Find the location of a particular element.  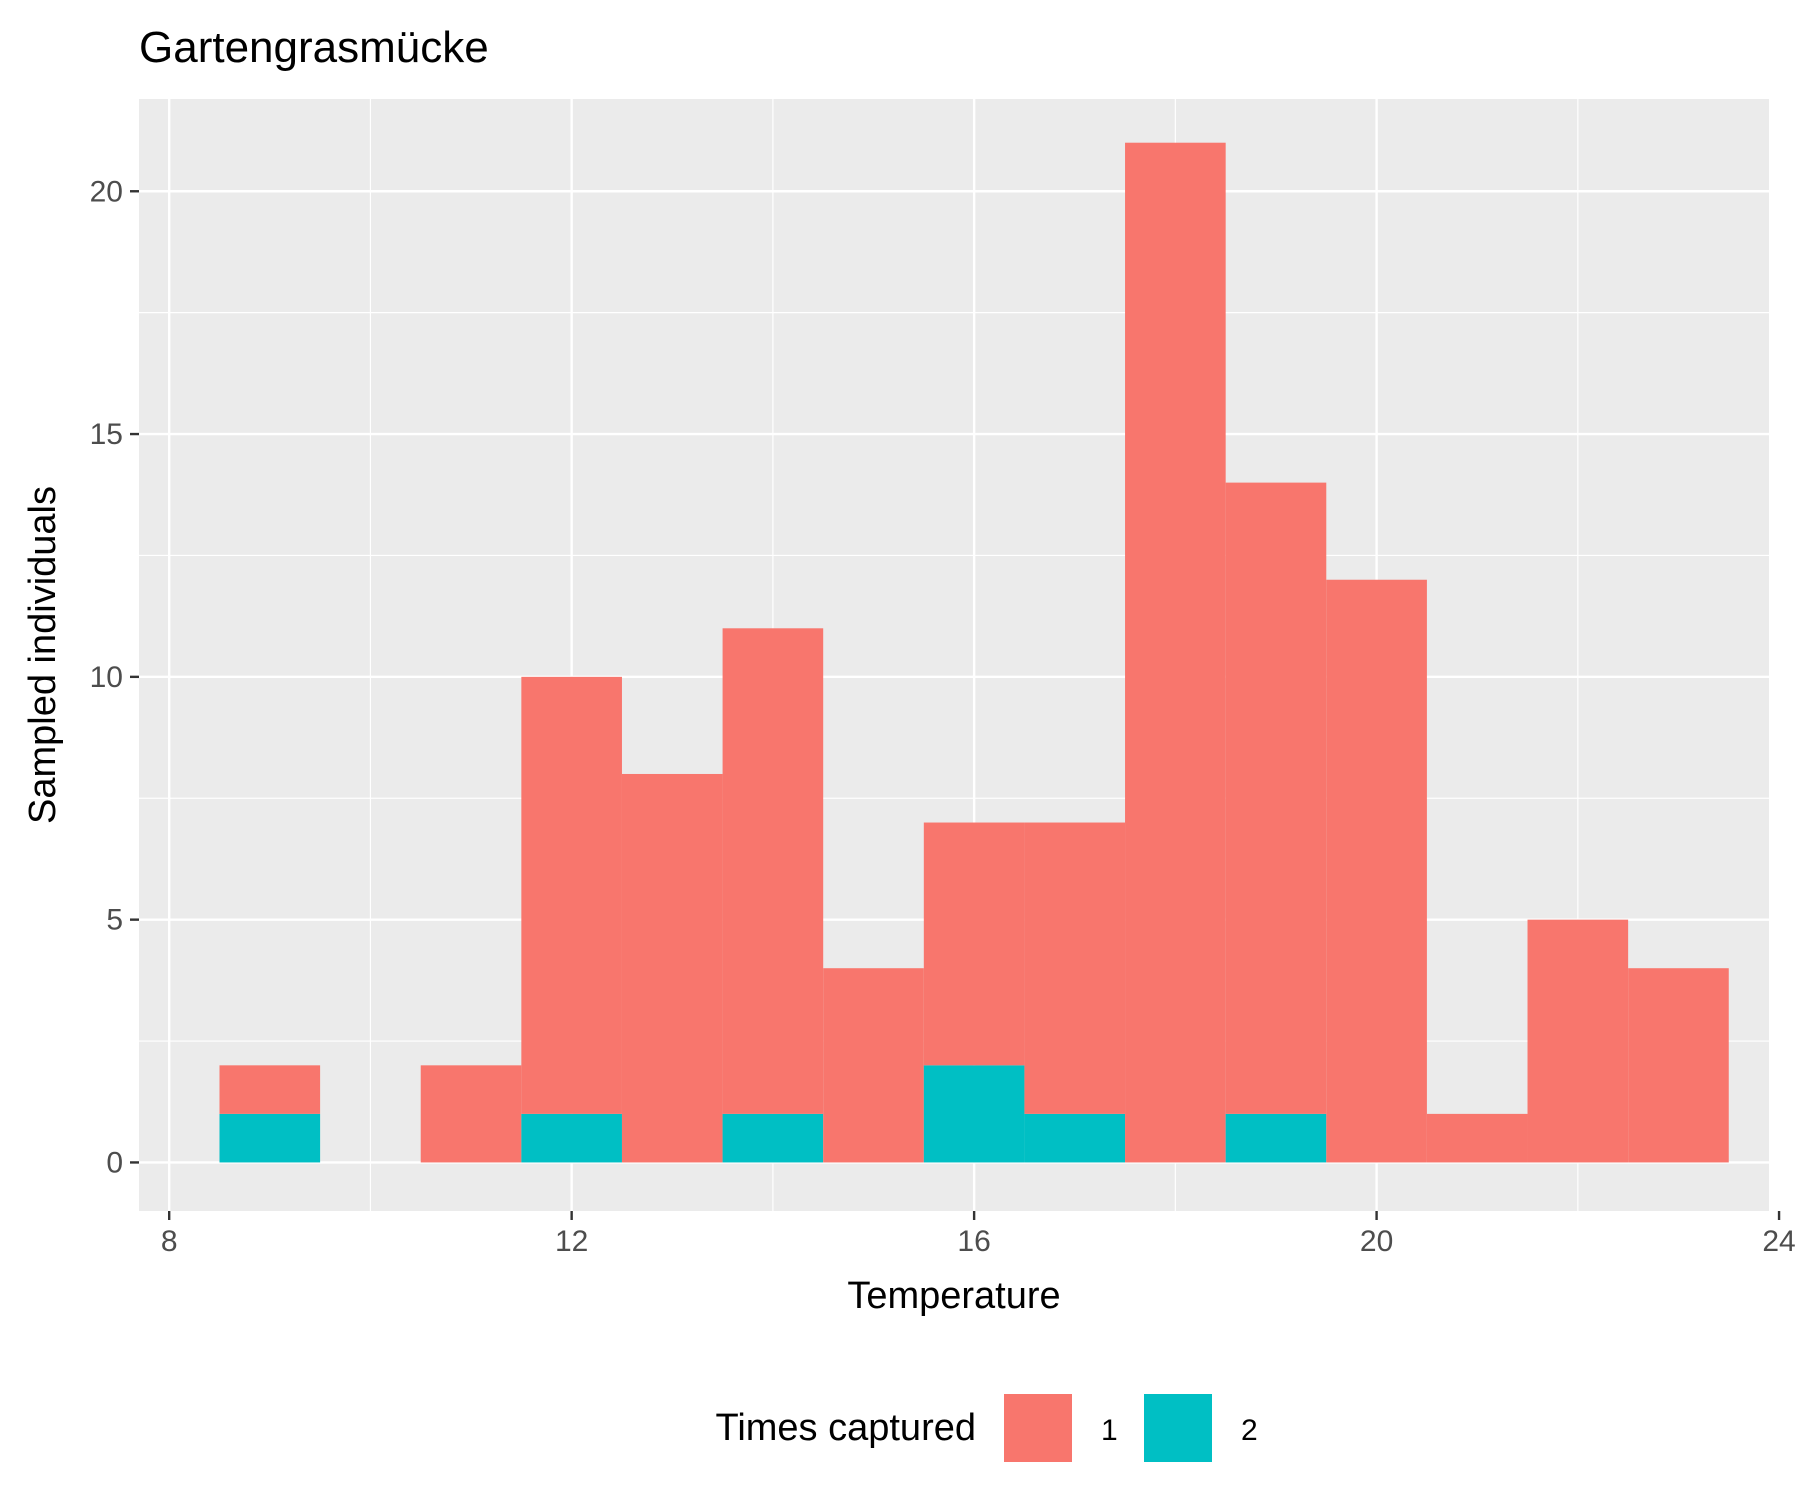

y-axis: 0 5 10 15 20 is located at coordinates (114, 677).